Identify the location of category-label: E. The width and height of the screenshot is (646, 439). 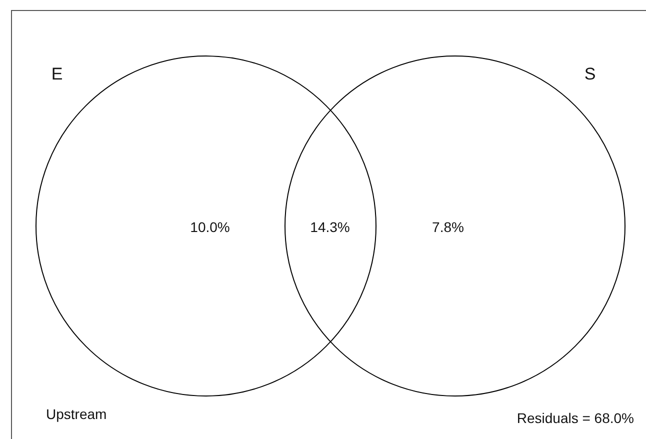
(57, 74).